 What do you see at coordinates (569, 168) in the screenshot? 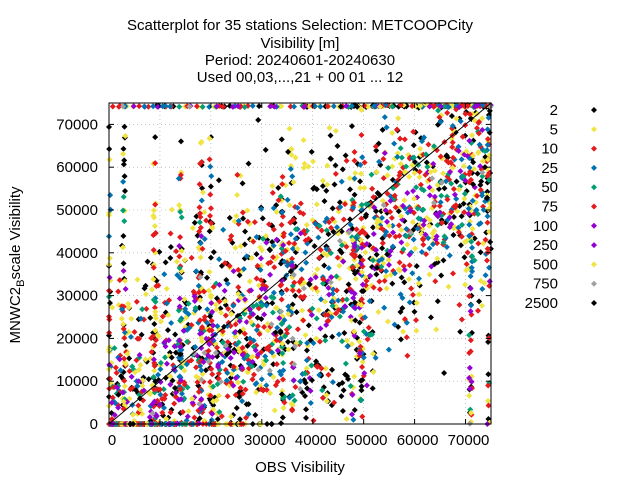
I see `legend-item: 25` at bounding box center [569, 168].